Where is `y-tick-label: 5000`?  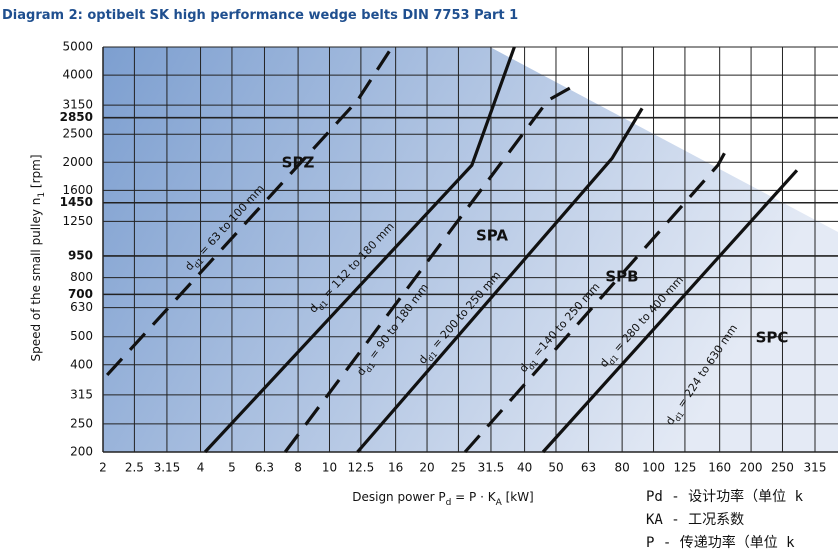
y-tick-label: 5000 is located at coordinates (77, 47).